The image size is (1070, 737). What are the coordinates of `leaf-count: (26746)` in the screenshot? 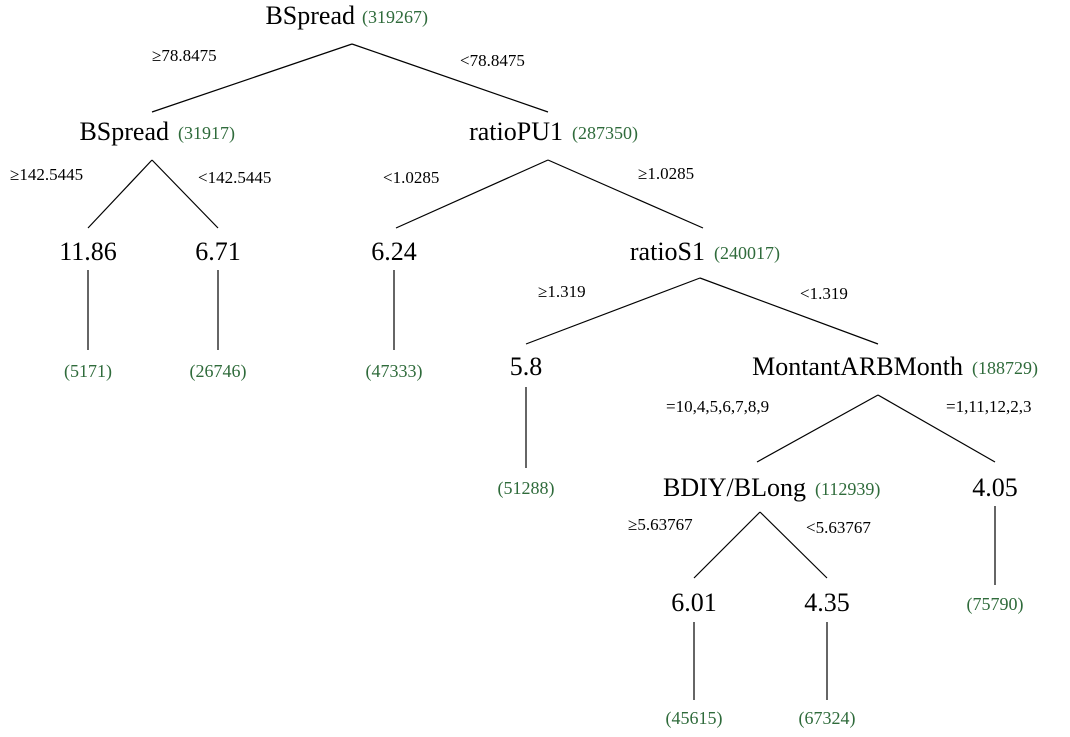 It's located at (218, 371).